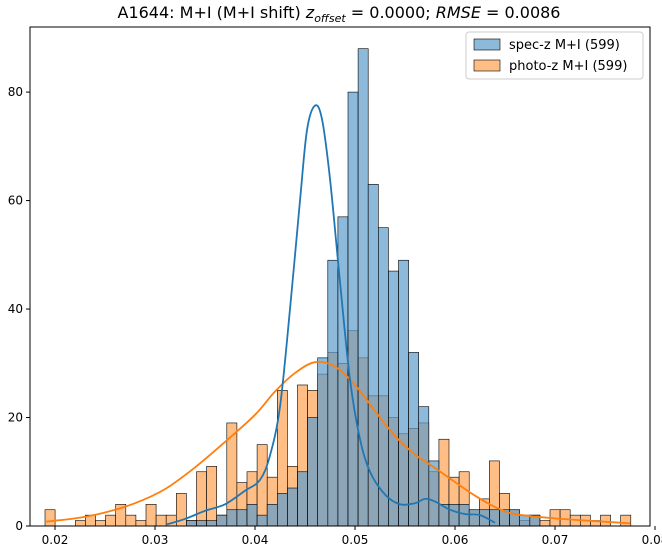  What do you see at coordinates (19, 526) in the screenshot?
I see `y-tick-label: 0` at bounding box center [19, 526].